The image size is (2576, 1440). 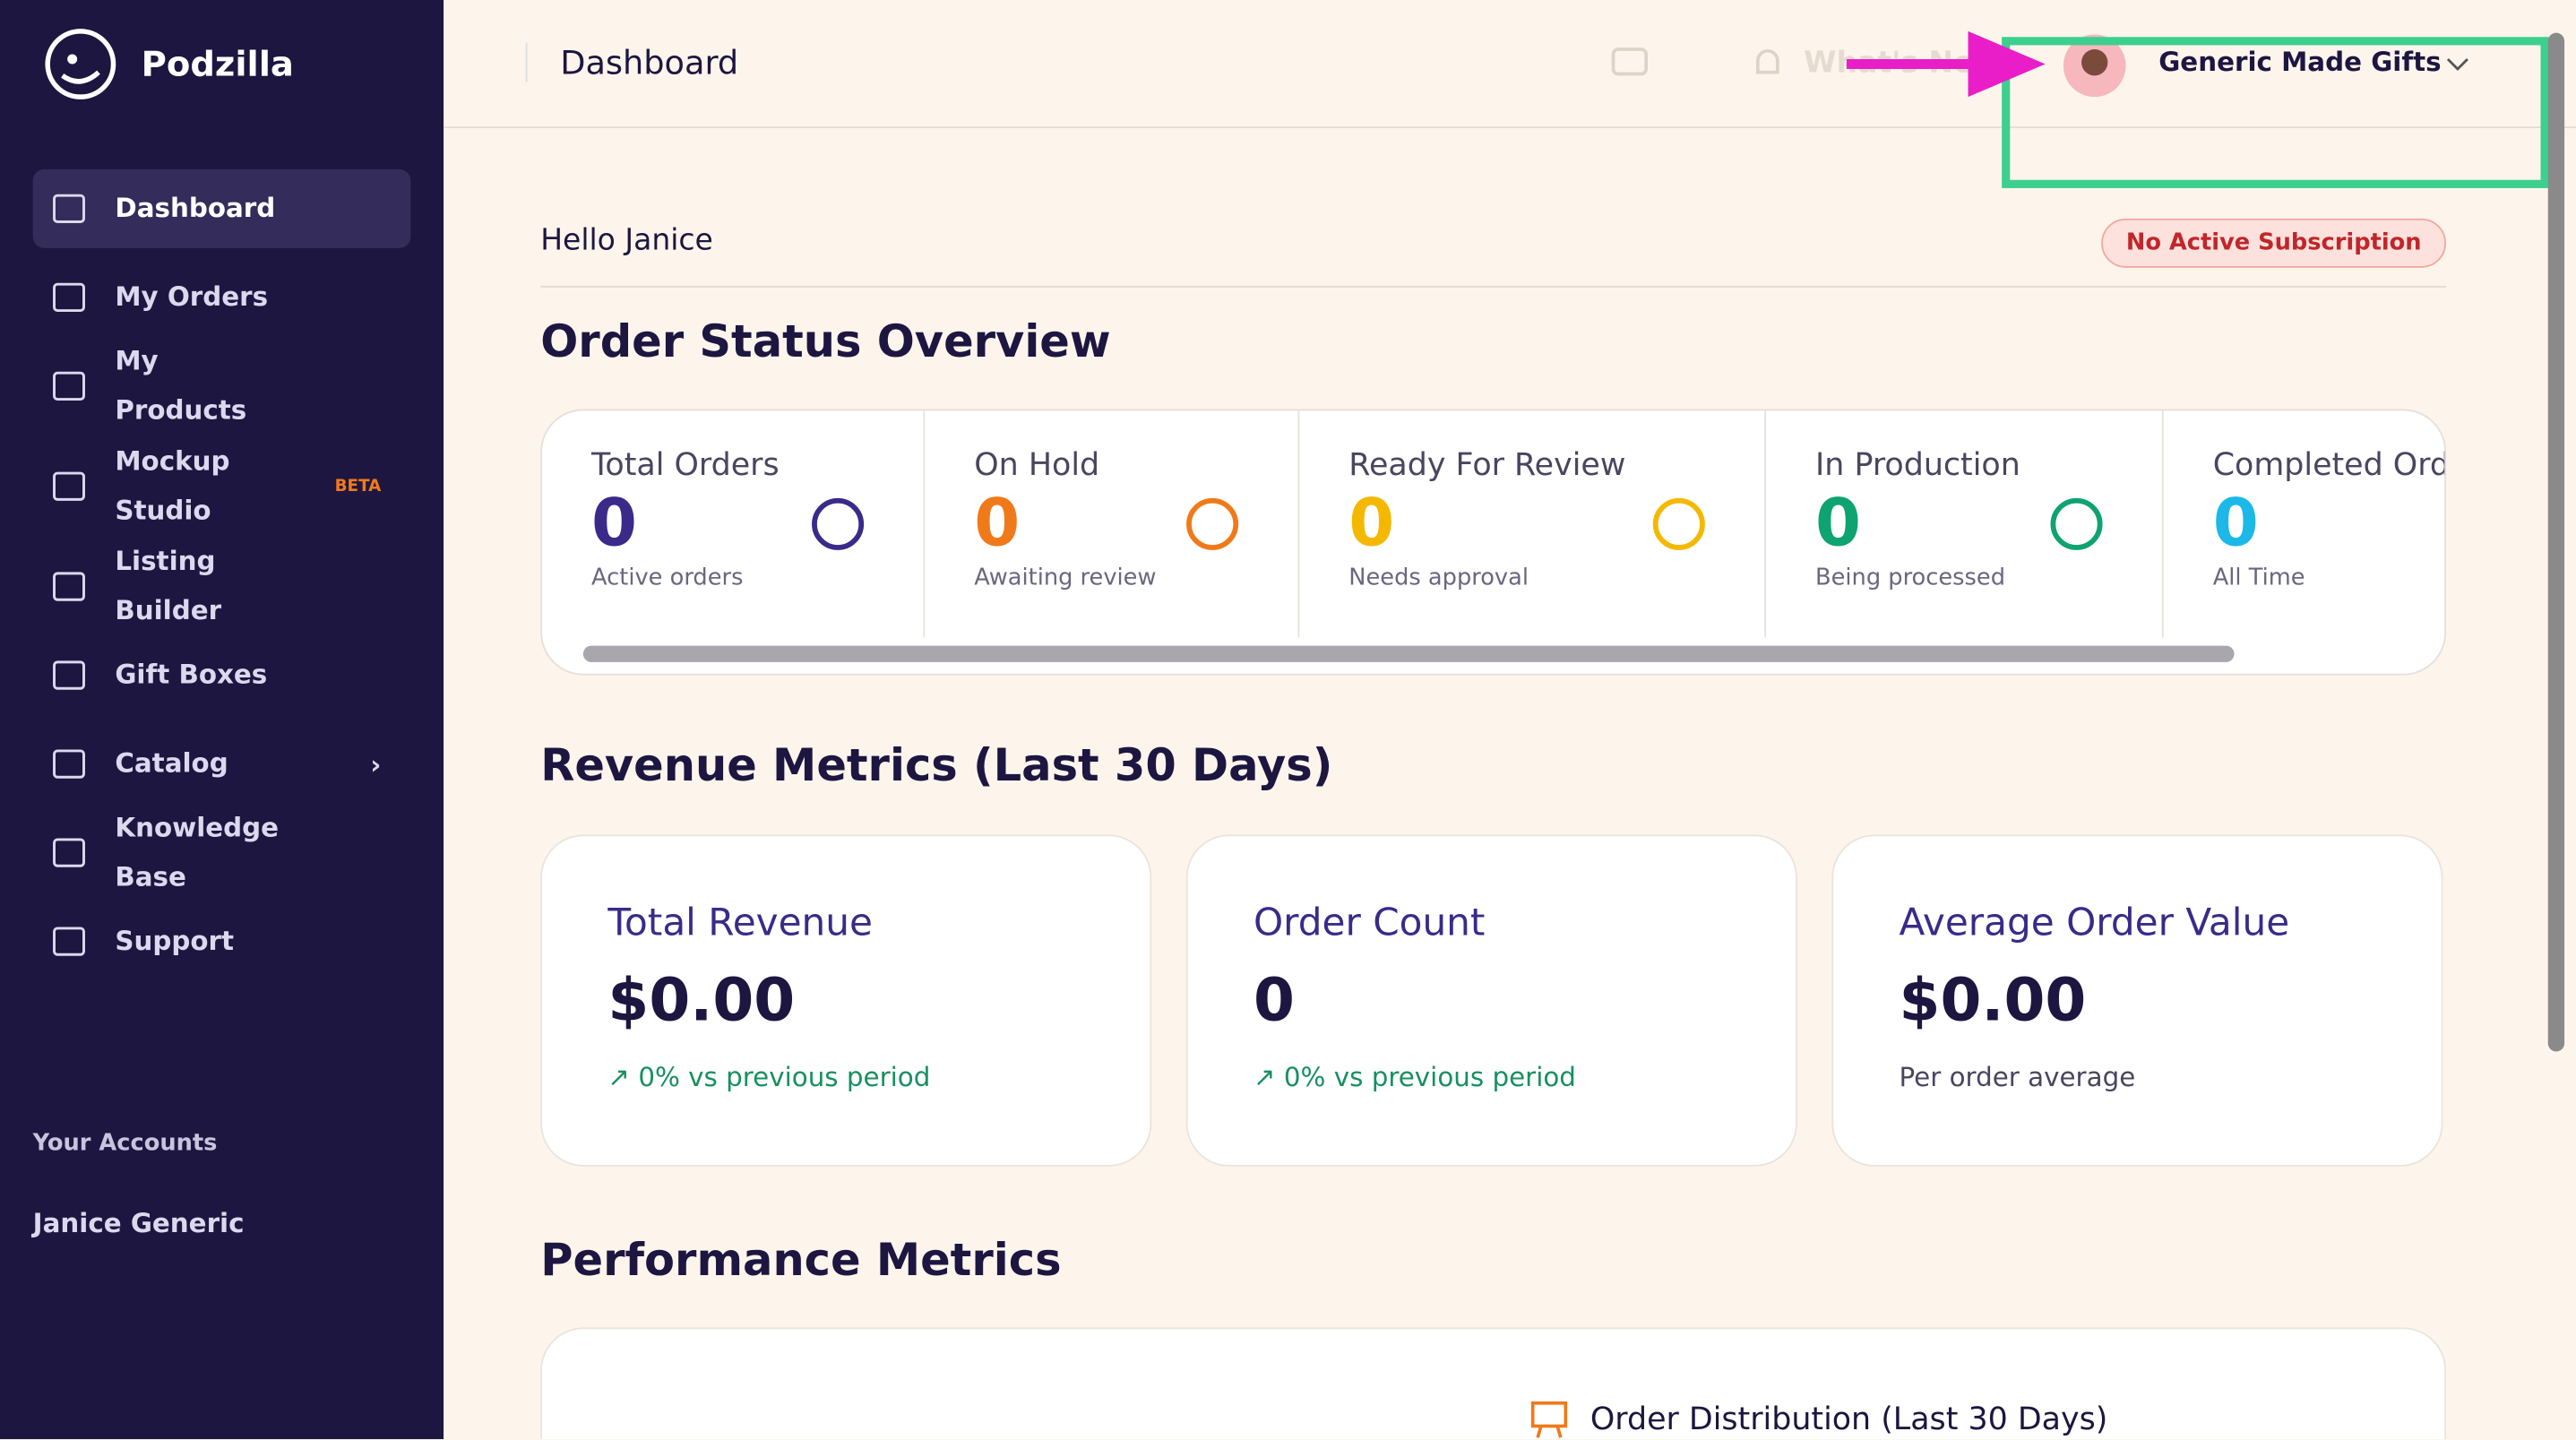 I want to click on section-title: Revenue Metrics (Last 30 Days), so click(x=936, y=766).